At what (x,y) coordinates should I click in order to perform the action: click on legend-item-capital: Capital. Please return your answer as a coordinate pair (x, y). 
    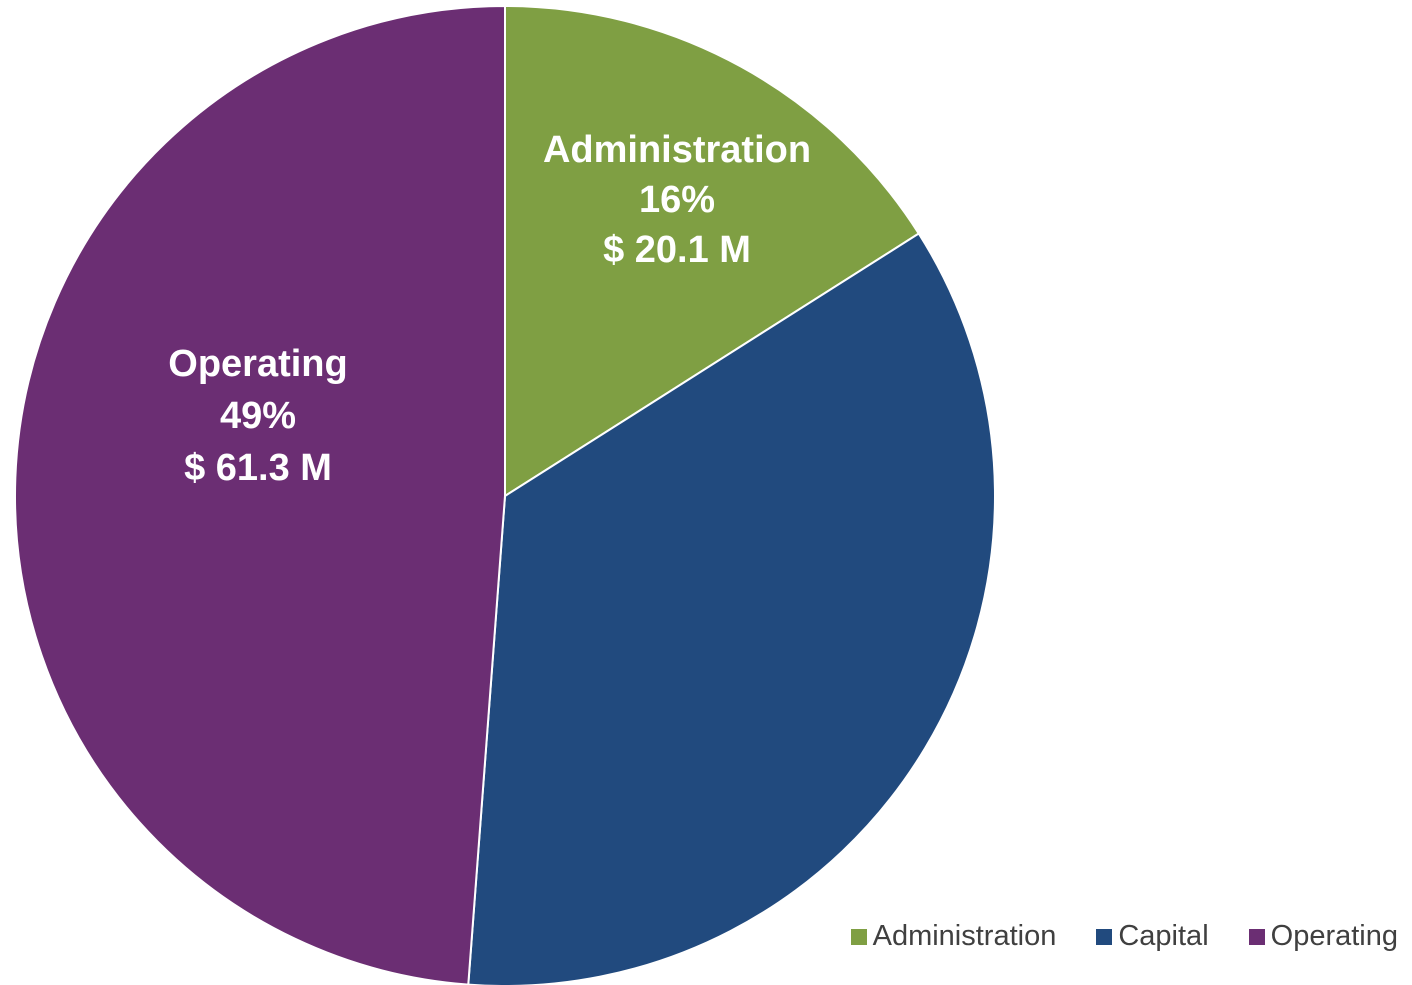
    Looking at the image, I should click on (1152, 936).